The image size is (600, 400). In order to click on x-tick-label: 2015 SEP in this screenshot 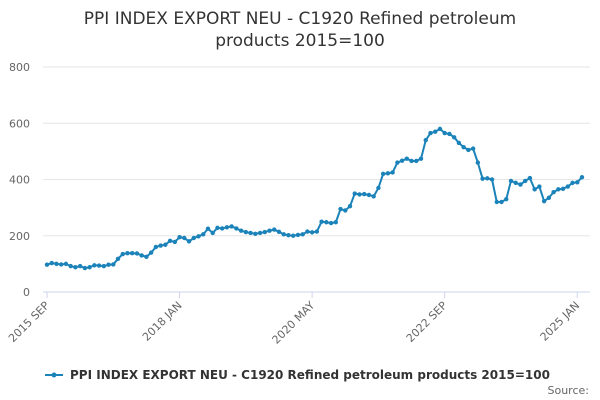, I will do `click(29, 322)`.